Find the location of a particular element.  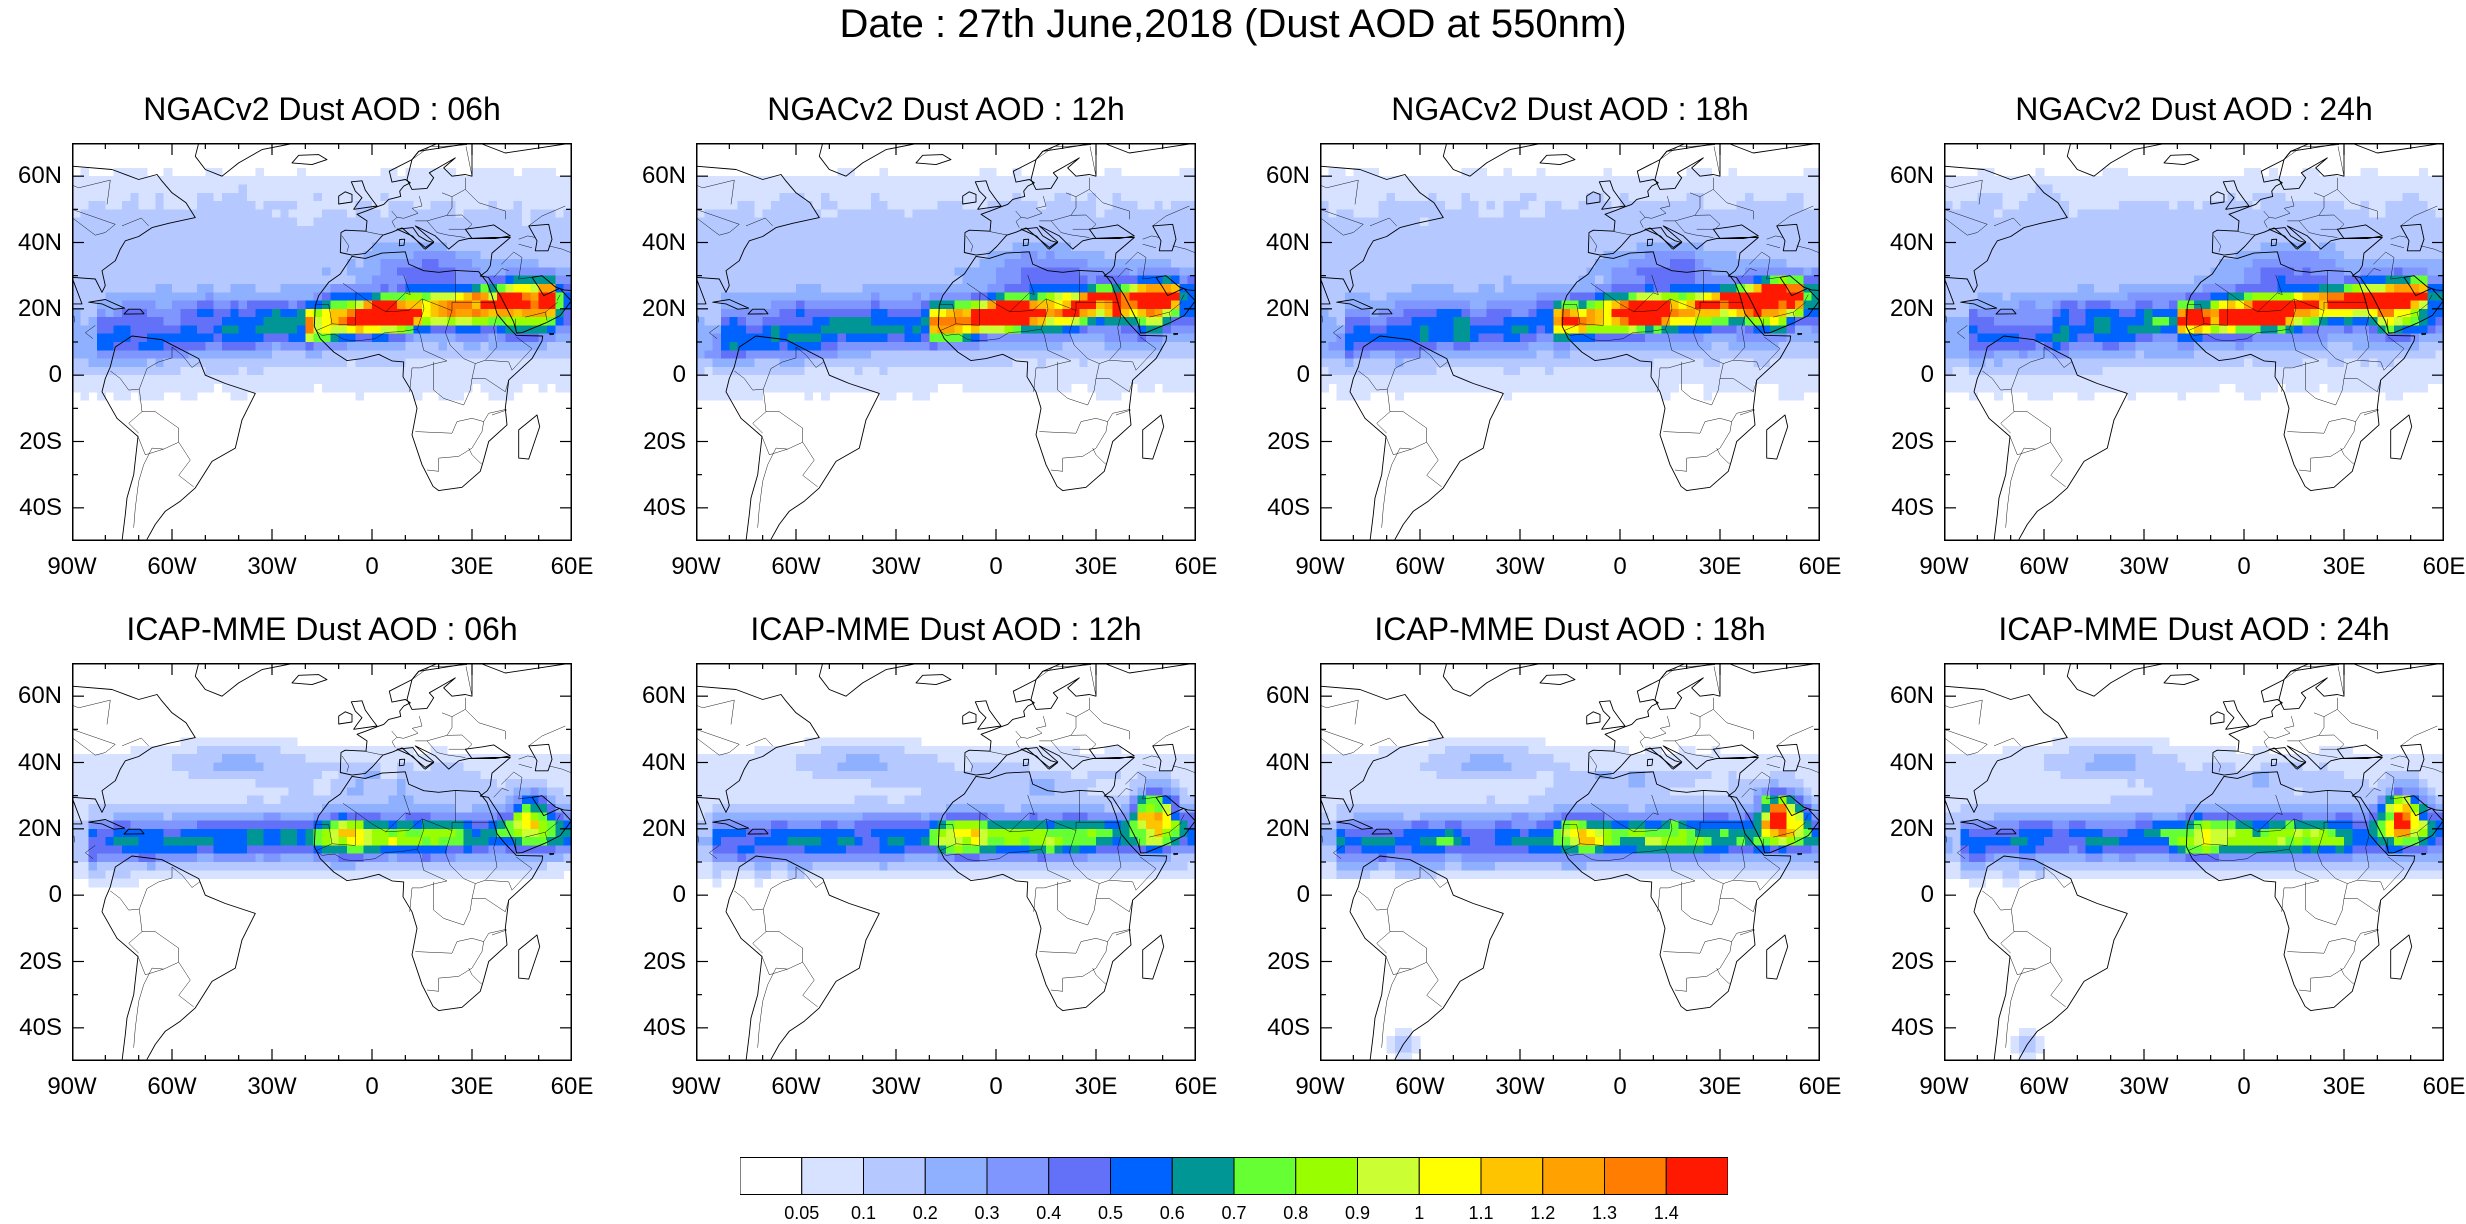

colorbar-label: 1.2 is located at coordinates (1543, 1213).